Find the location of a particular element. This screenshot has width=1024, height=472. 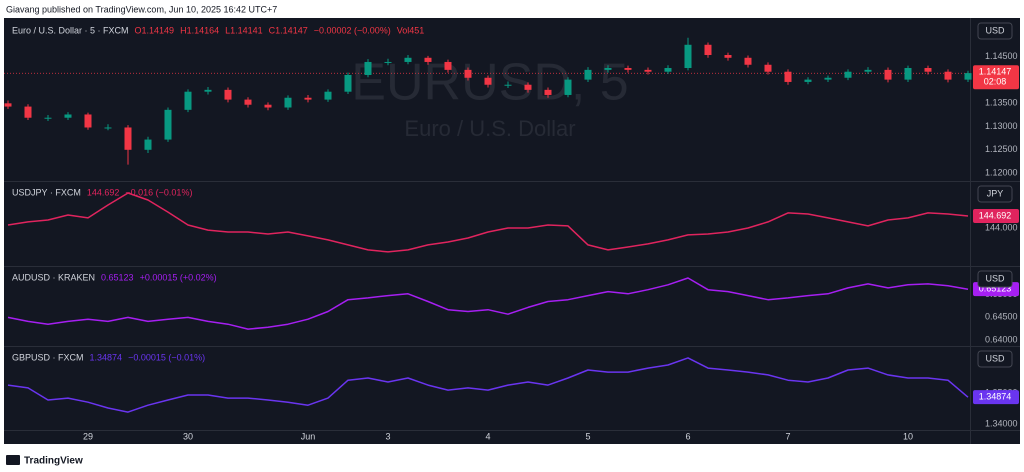

series-change: −0.016 (−0.01%) is located at coordinates (158, 192).